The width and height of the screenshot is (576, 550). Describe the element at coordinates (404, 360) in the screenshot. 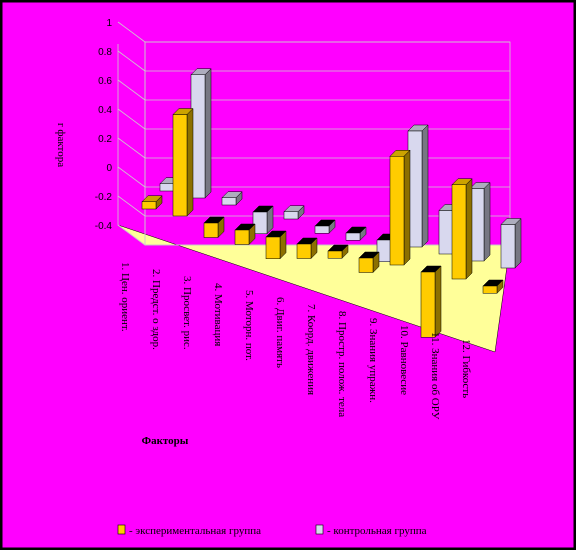

I see `x-tick-label: 10. Равновесие` at that location.